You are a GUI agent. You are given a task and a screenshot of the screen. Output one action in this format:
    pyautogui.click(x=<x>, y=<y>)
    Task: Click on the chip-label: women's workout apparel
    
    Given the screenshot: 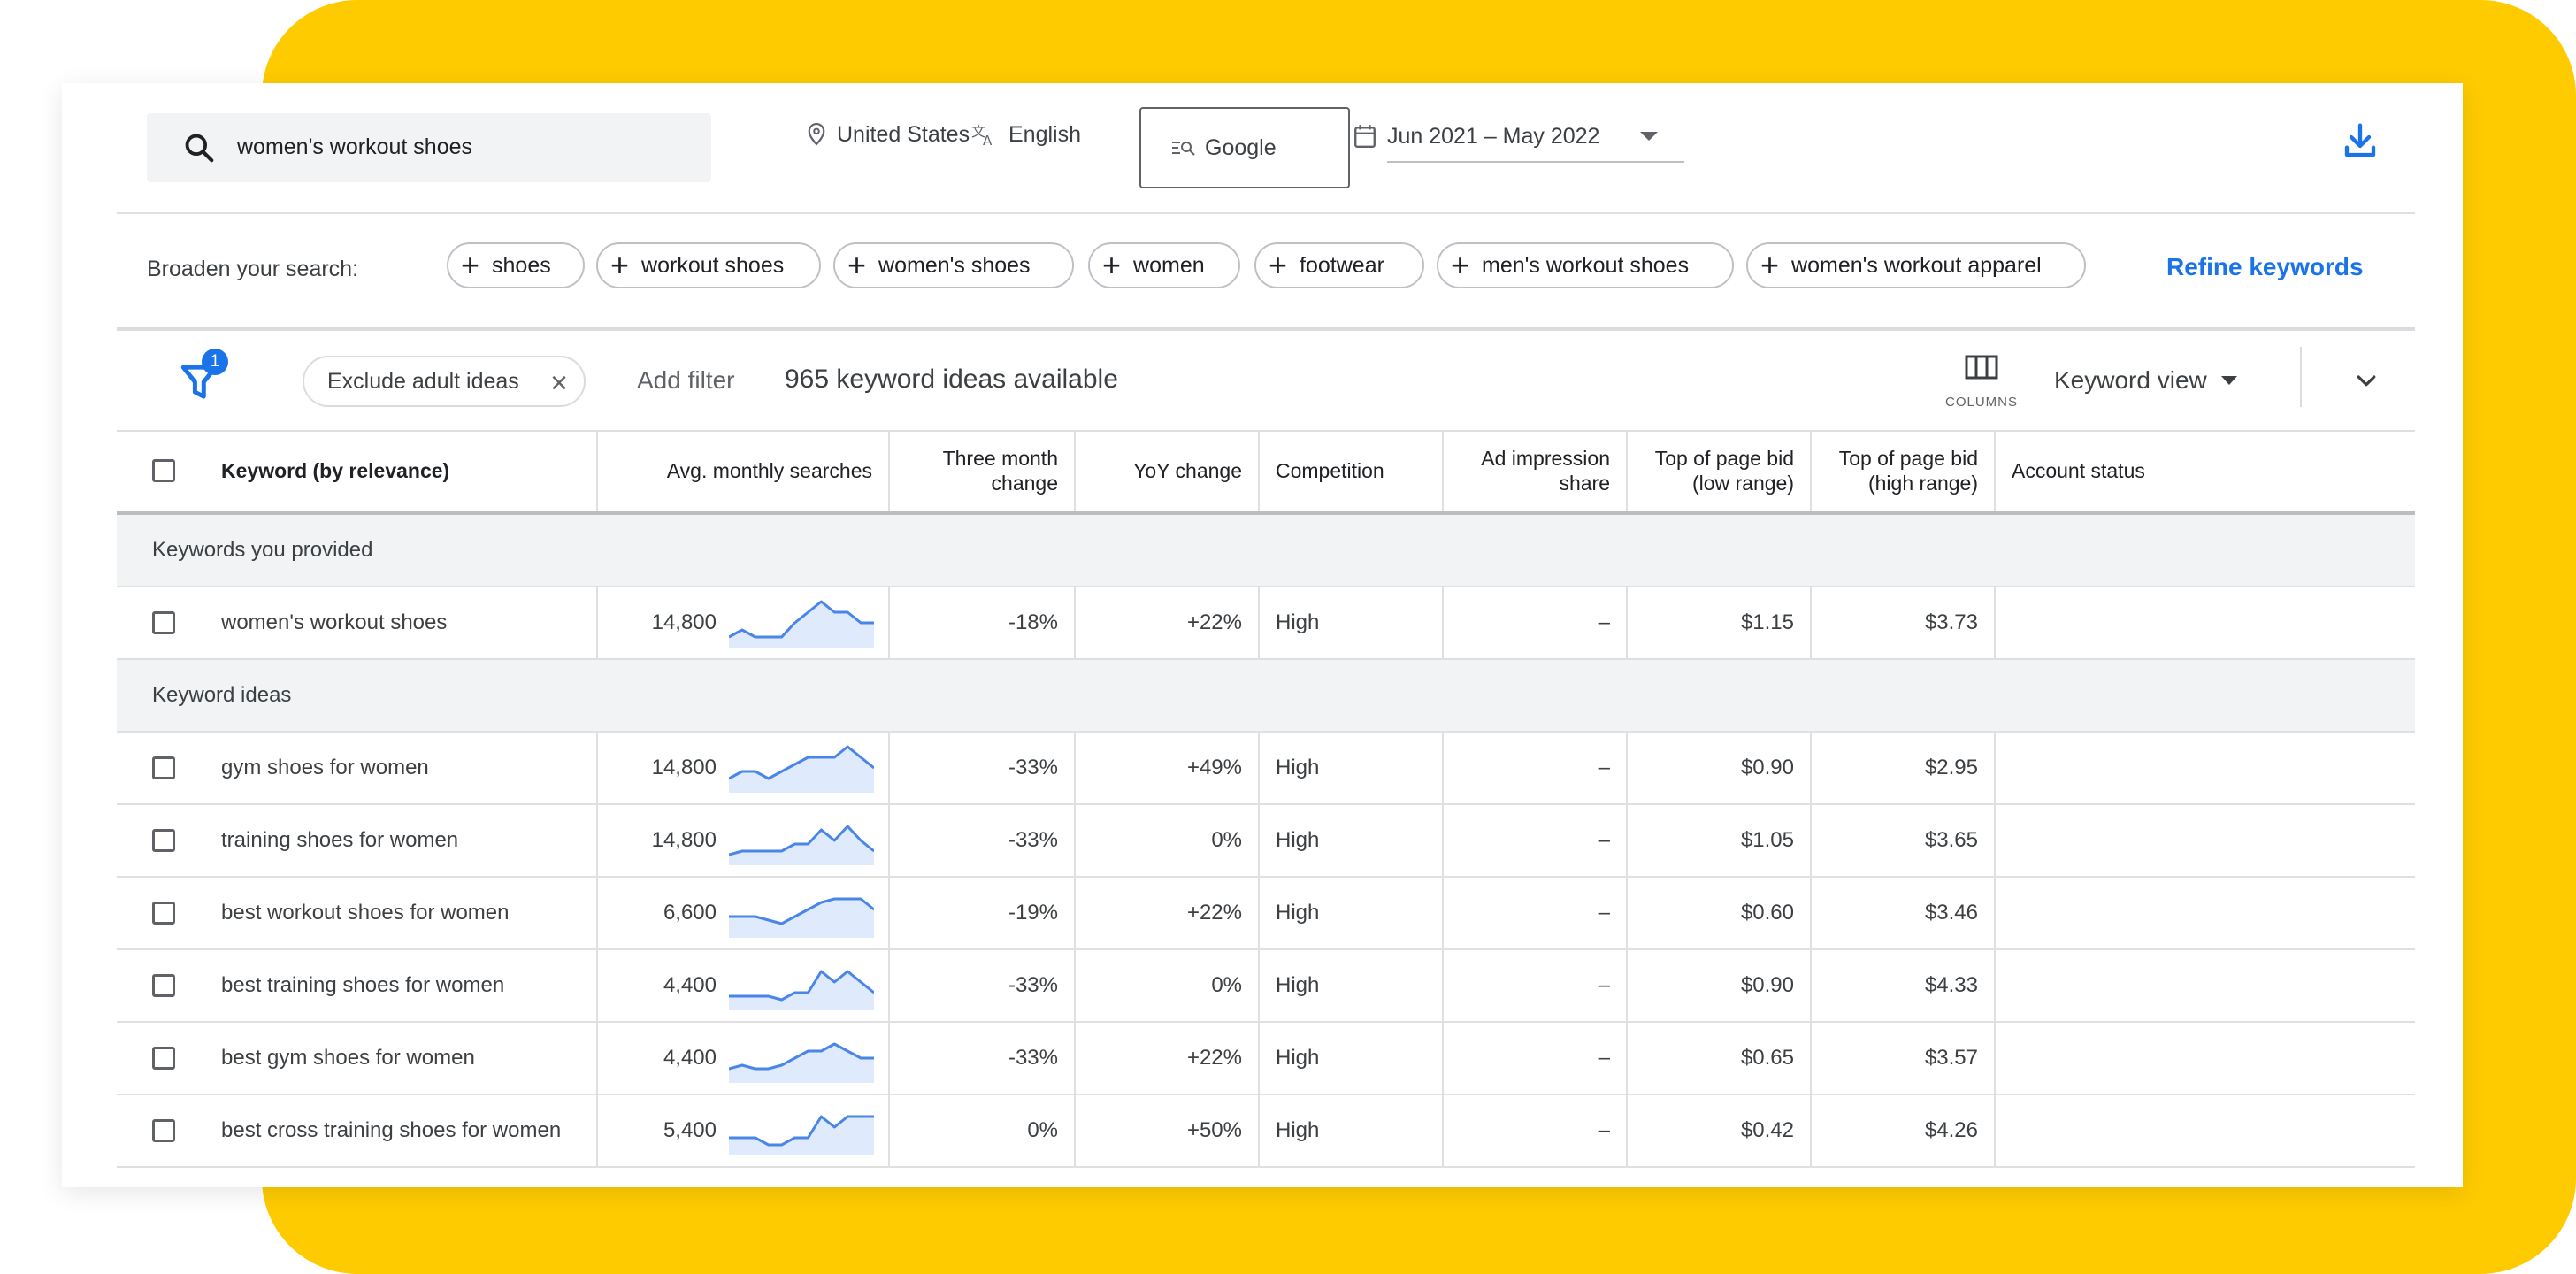 What is the action you would take?
    pyautogui.click(x=1916, y=265)
    